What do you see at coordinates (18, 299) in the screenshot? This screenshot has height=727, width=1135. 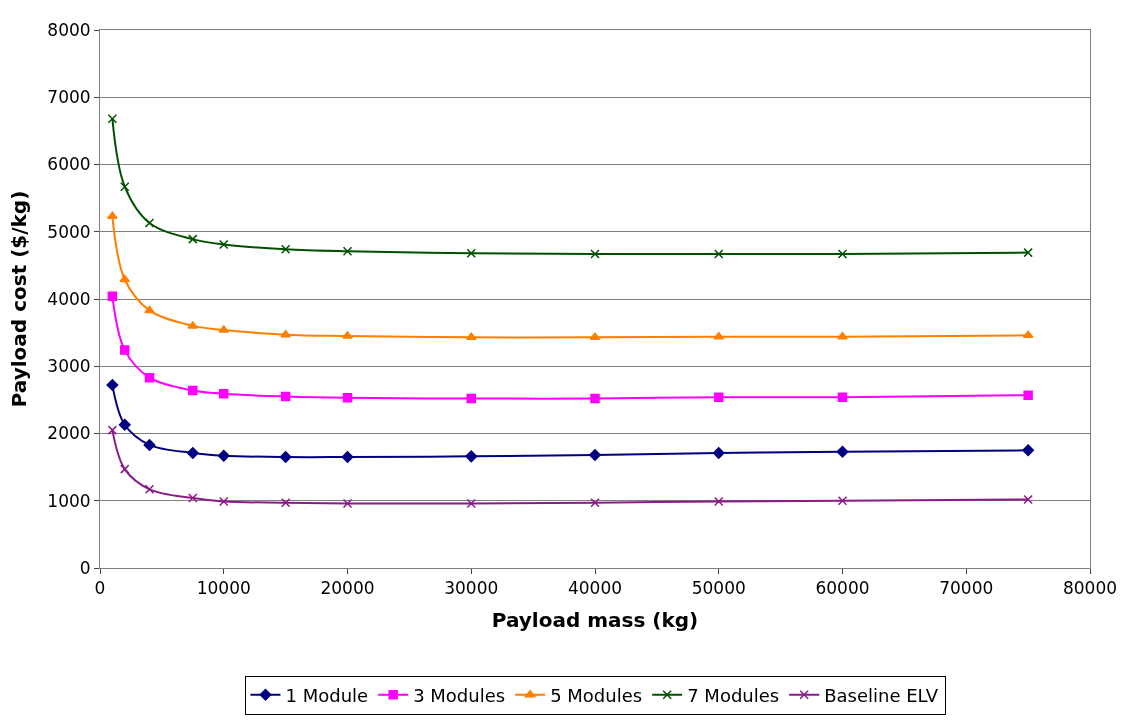 I see `y-axis-title: Payload cost ($/kg)` at bounding box center [18, 299].